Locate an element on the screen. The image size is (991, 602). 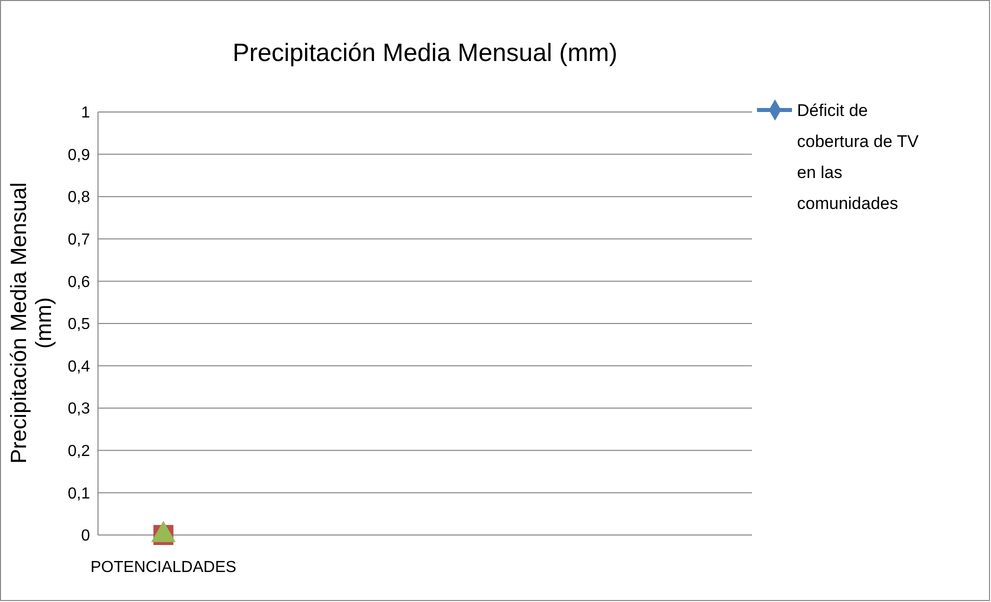
y-tick-label: 0,2 is located at coordinates (79, 451).